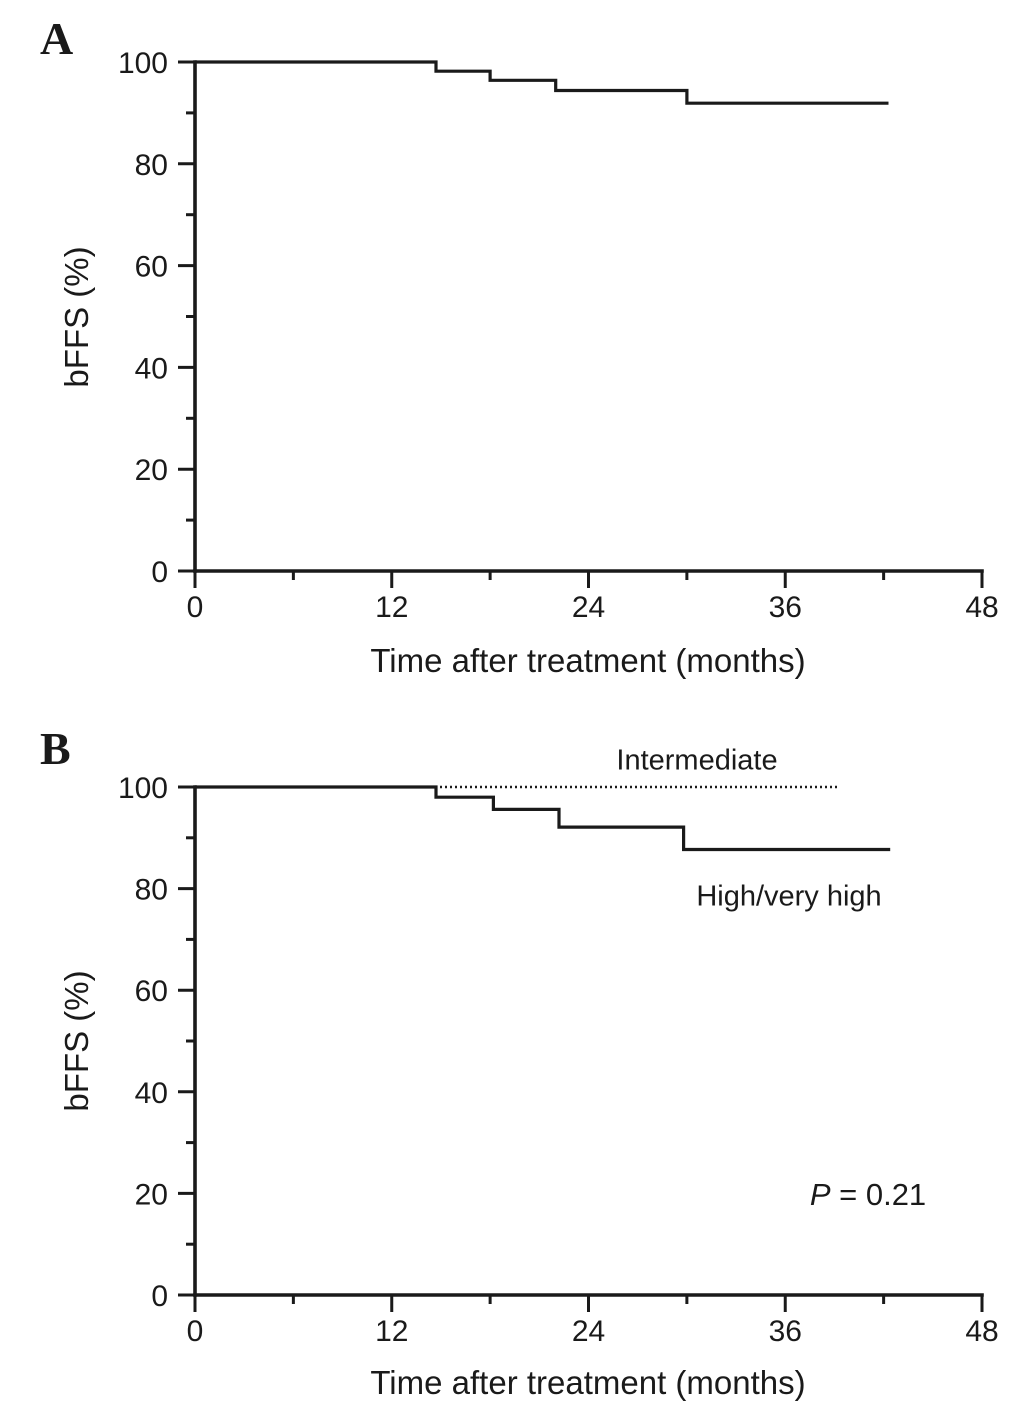 This screenshot has height=1414, width=1033. I want to click on p-value-text: = 0.21, so click(878, 1194).